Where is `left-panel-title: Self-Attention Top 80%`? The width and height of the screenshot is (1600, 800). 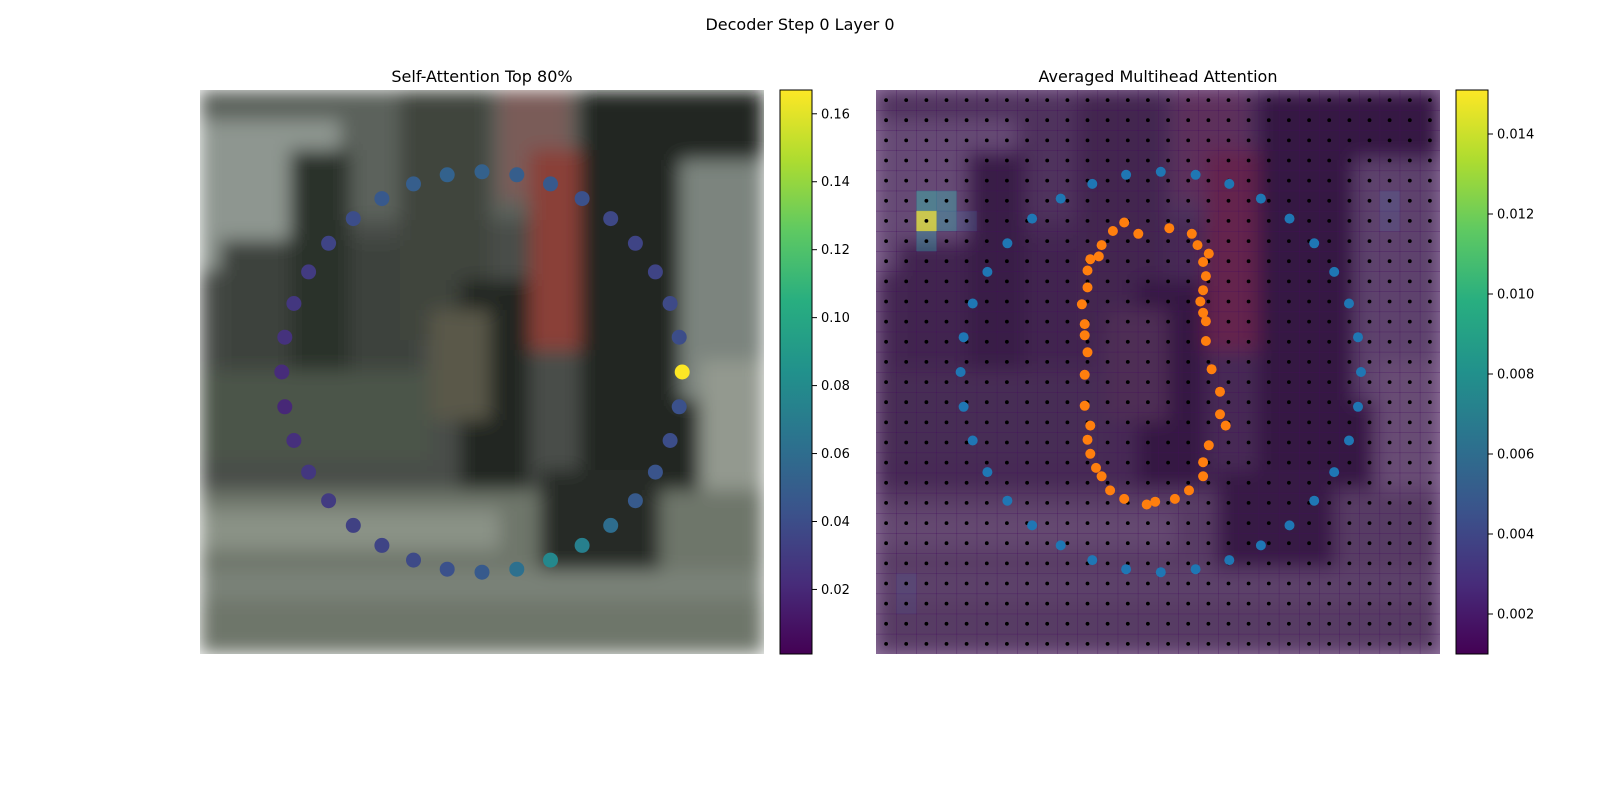
left-panel-title: Self-Attention Top 80% is located at coordinates (481, 76).